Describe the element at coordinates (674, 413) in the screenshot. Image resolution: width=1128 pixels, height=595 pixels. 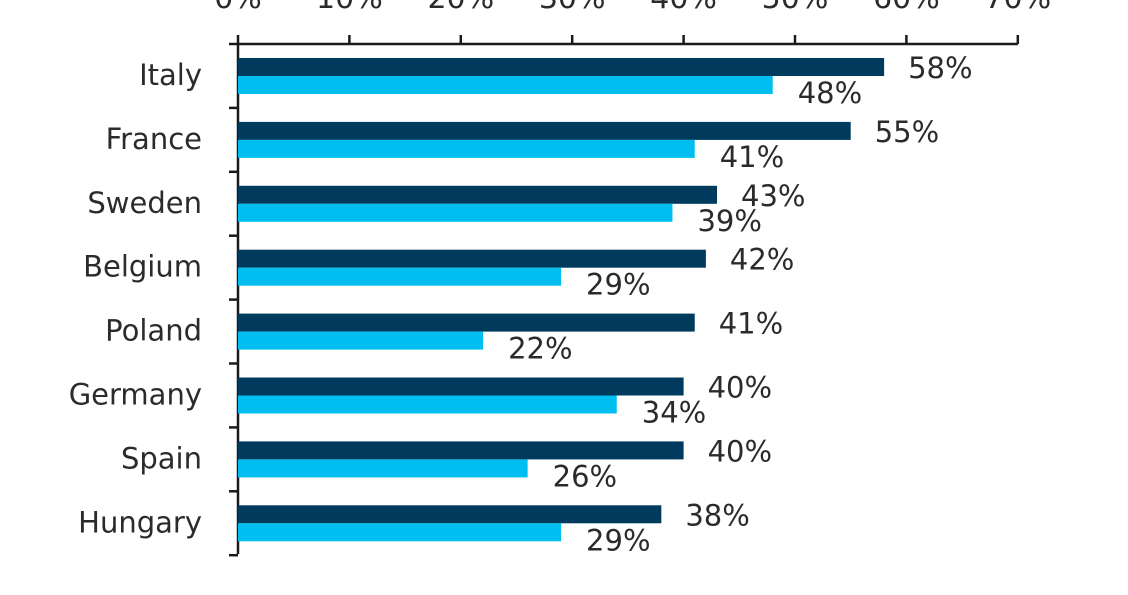
I see `value-label-series-2: 34%` at that location.